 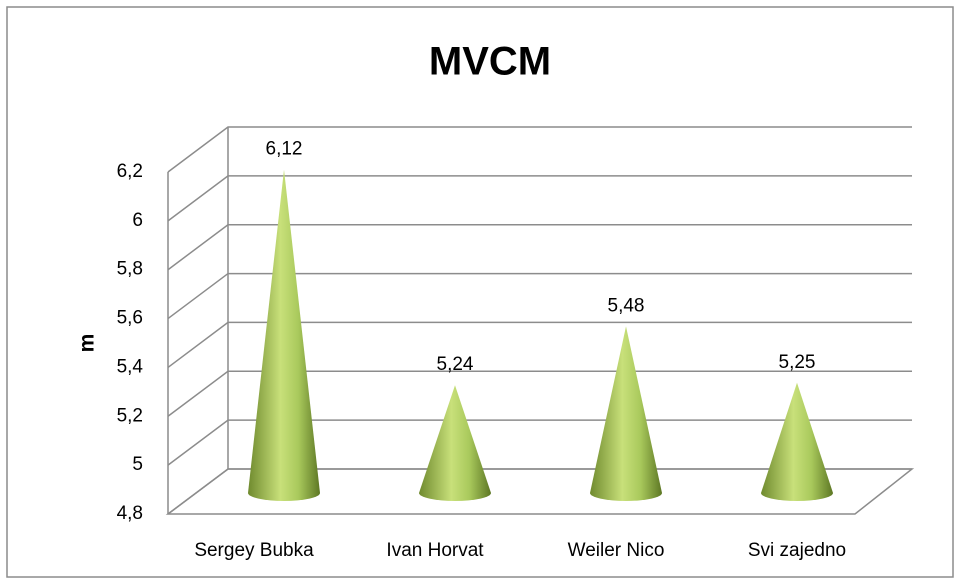 What do you see at coordinates (130, 318) in the screenshot?
I see `y-tick-label: 5,6` at bounding box center [130, 318].